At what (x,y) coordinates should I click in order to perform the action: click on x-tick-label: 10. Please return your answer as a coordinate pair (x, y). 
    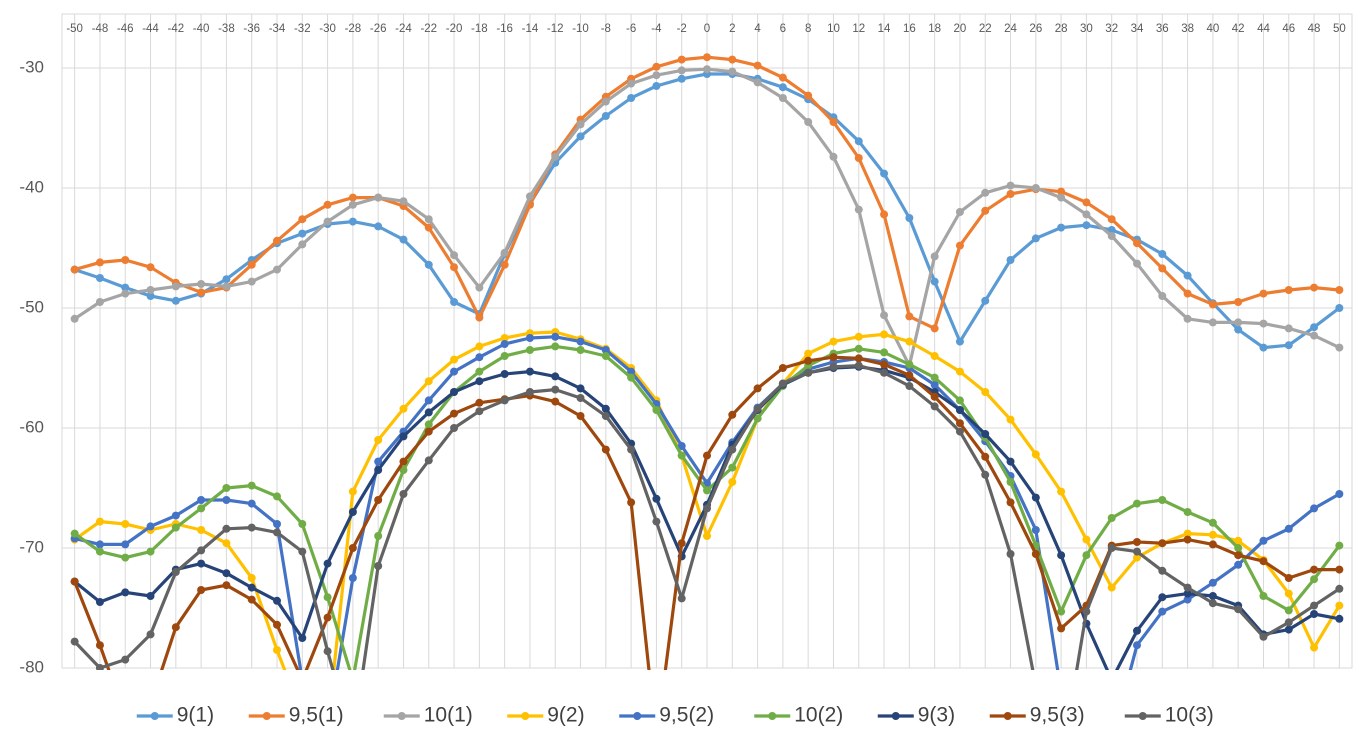
    Looking at the image, I should click on (833, 29).